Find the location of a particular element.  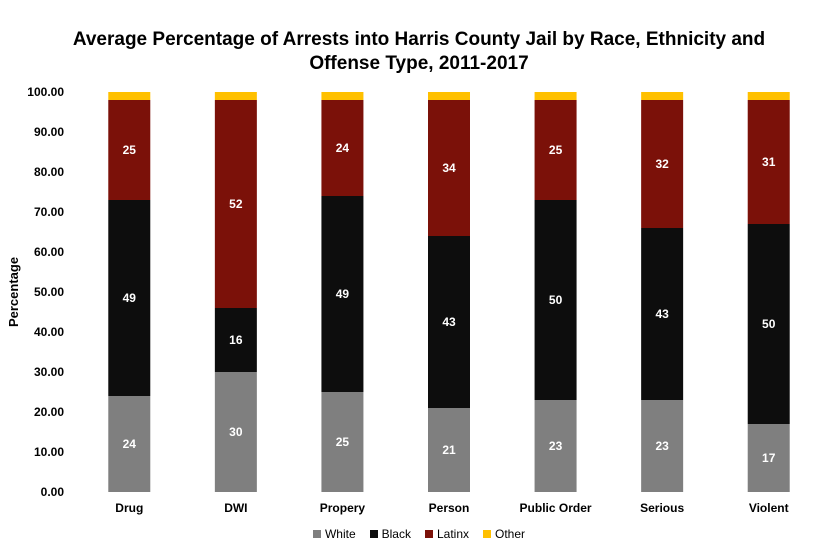

y-tick-label: 80.00 is located at coordinates (49, 172).